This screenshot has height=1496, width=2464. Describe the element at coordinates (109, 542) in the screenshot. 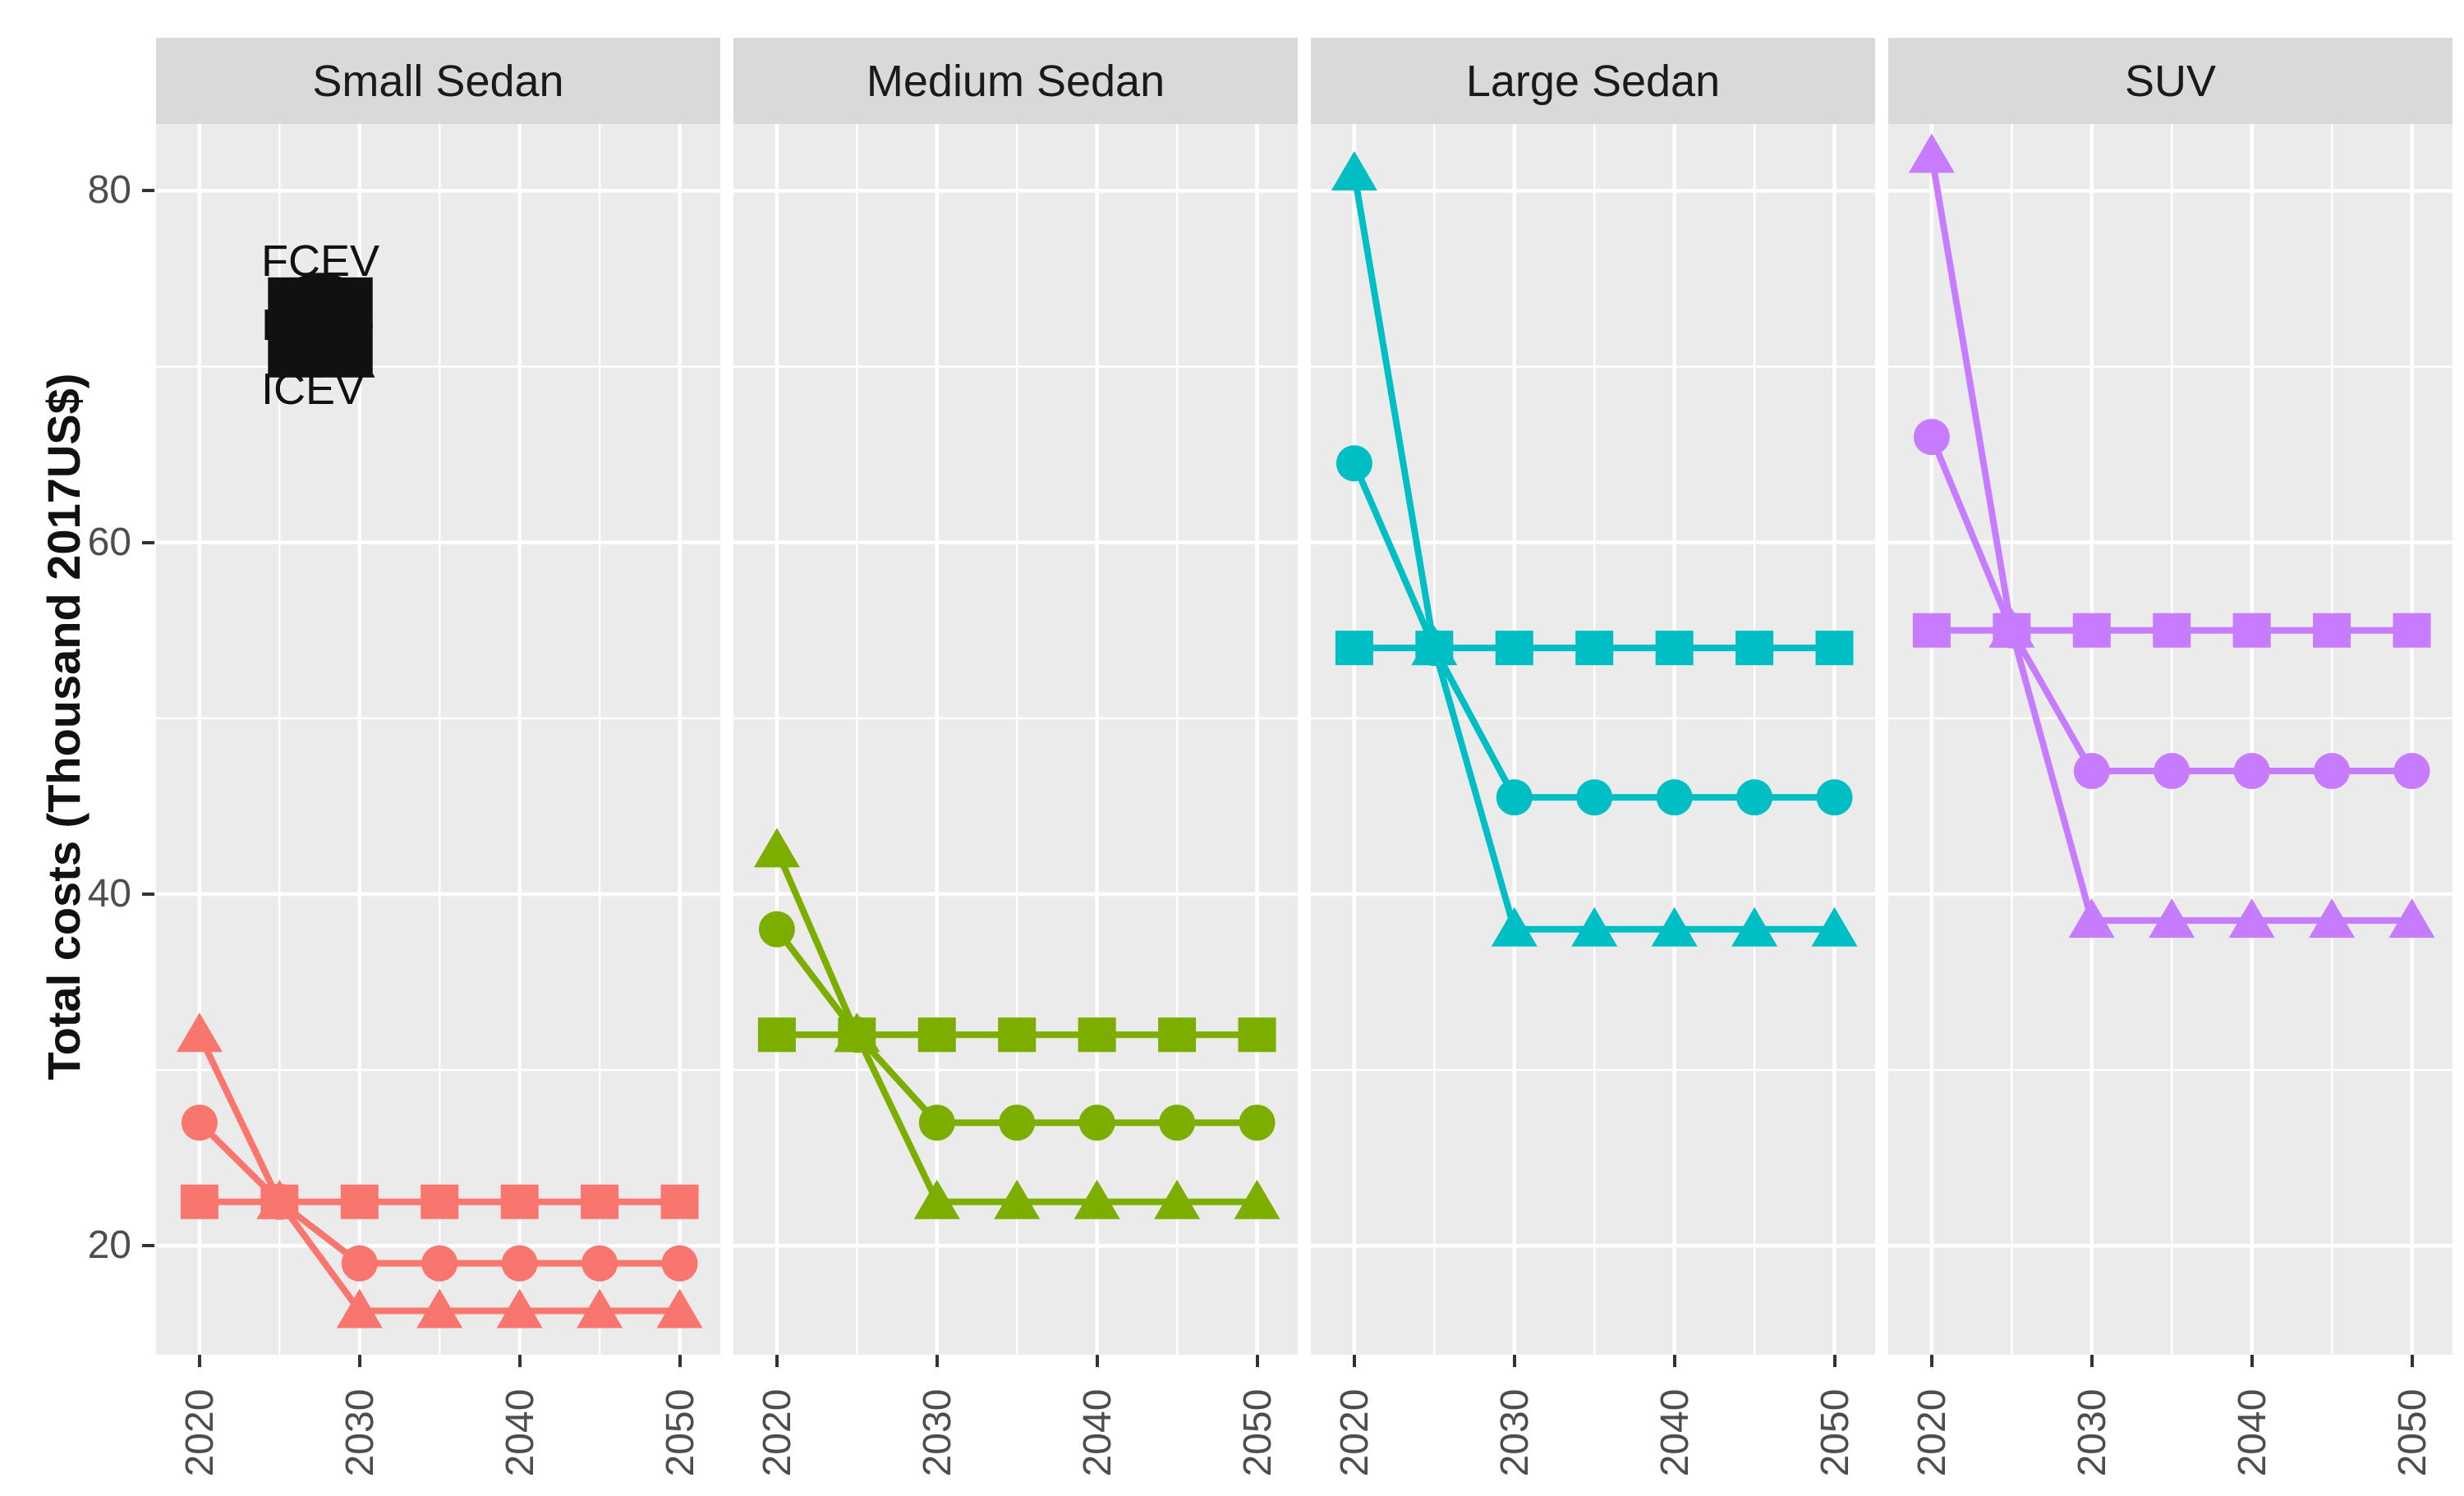

I see `y-tick-label: 60` at that location.